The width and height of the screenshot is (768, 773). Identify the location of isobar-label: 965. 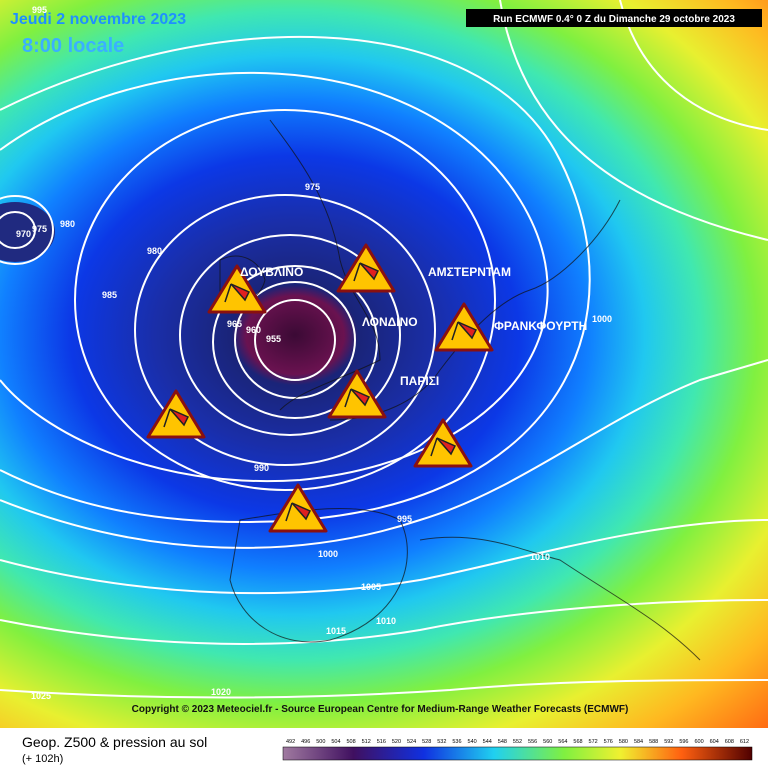
(234, 324).